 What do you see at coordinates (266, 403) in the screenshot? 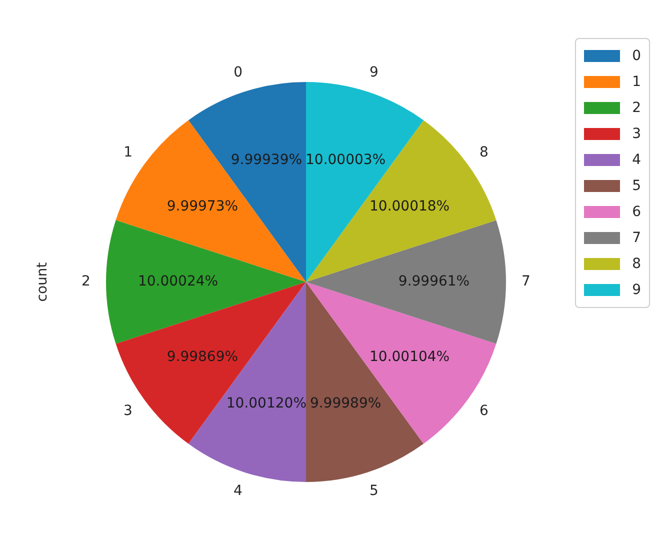
I see `data-label: 10.00120%` at bounding box center [266, 403].